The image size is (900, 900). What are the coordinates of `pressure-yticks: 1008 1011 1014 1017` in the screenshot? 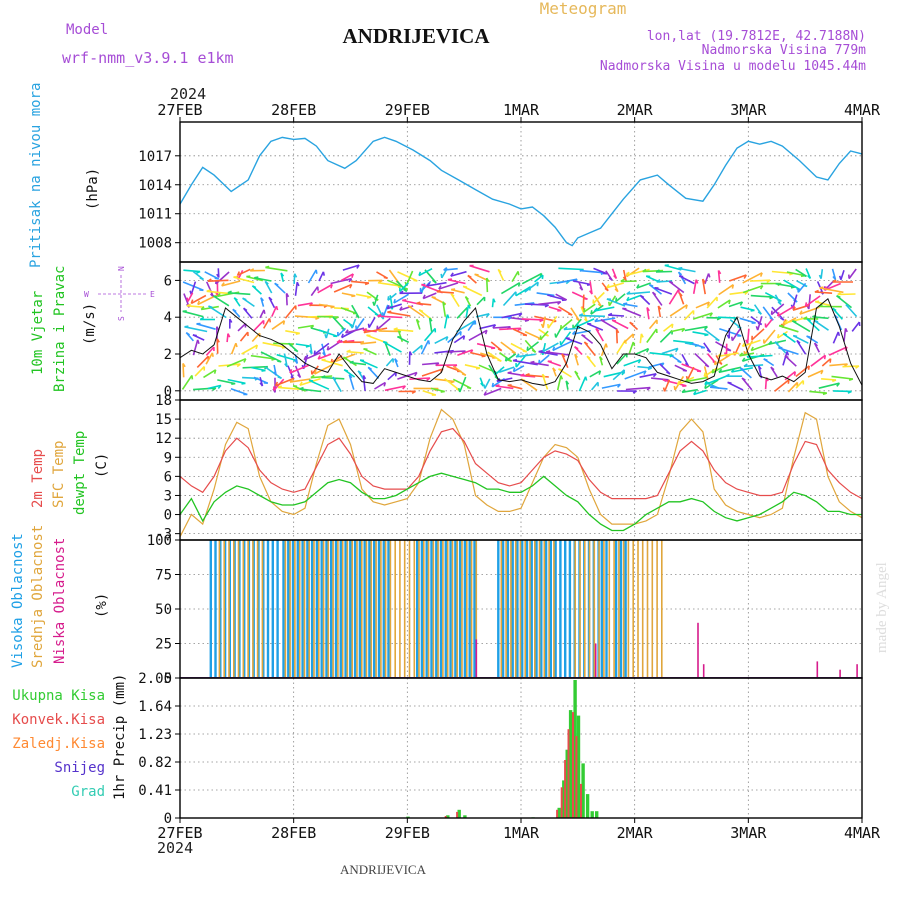 It's located at (159, 200).